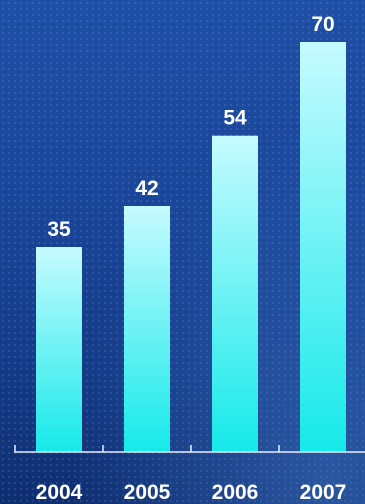  Describe the element at coordinates (191, 492) in the screenshot. I see `x-tick-labels: 2004 2005 2006 2007` at that location.